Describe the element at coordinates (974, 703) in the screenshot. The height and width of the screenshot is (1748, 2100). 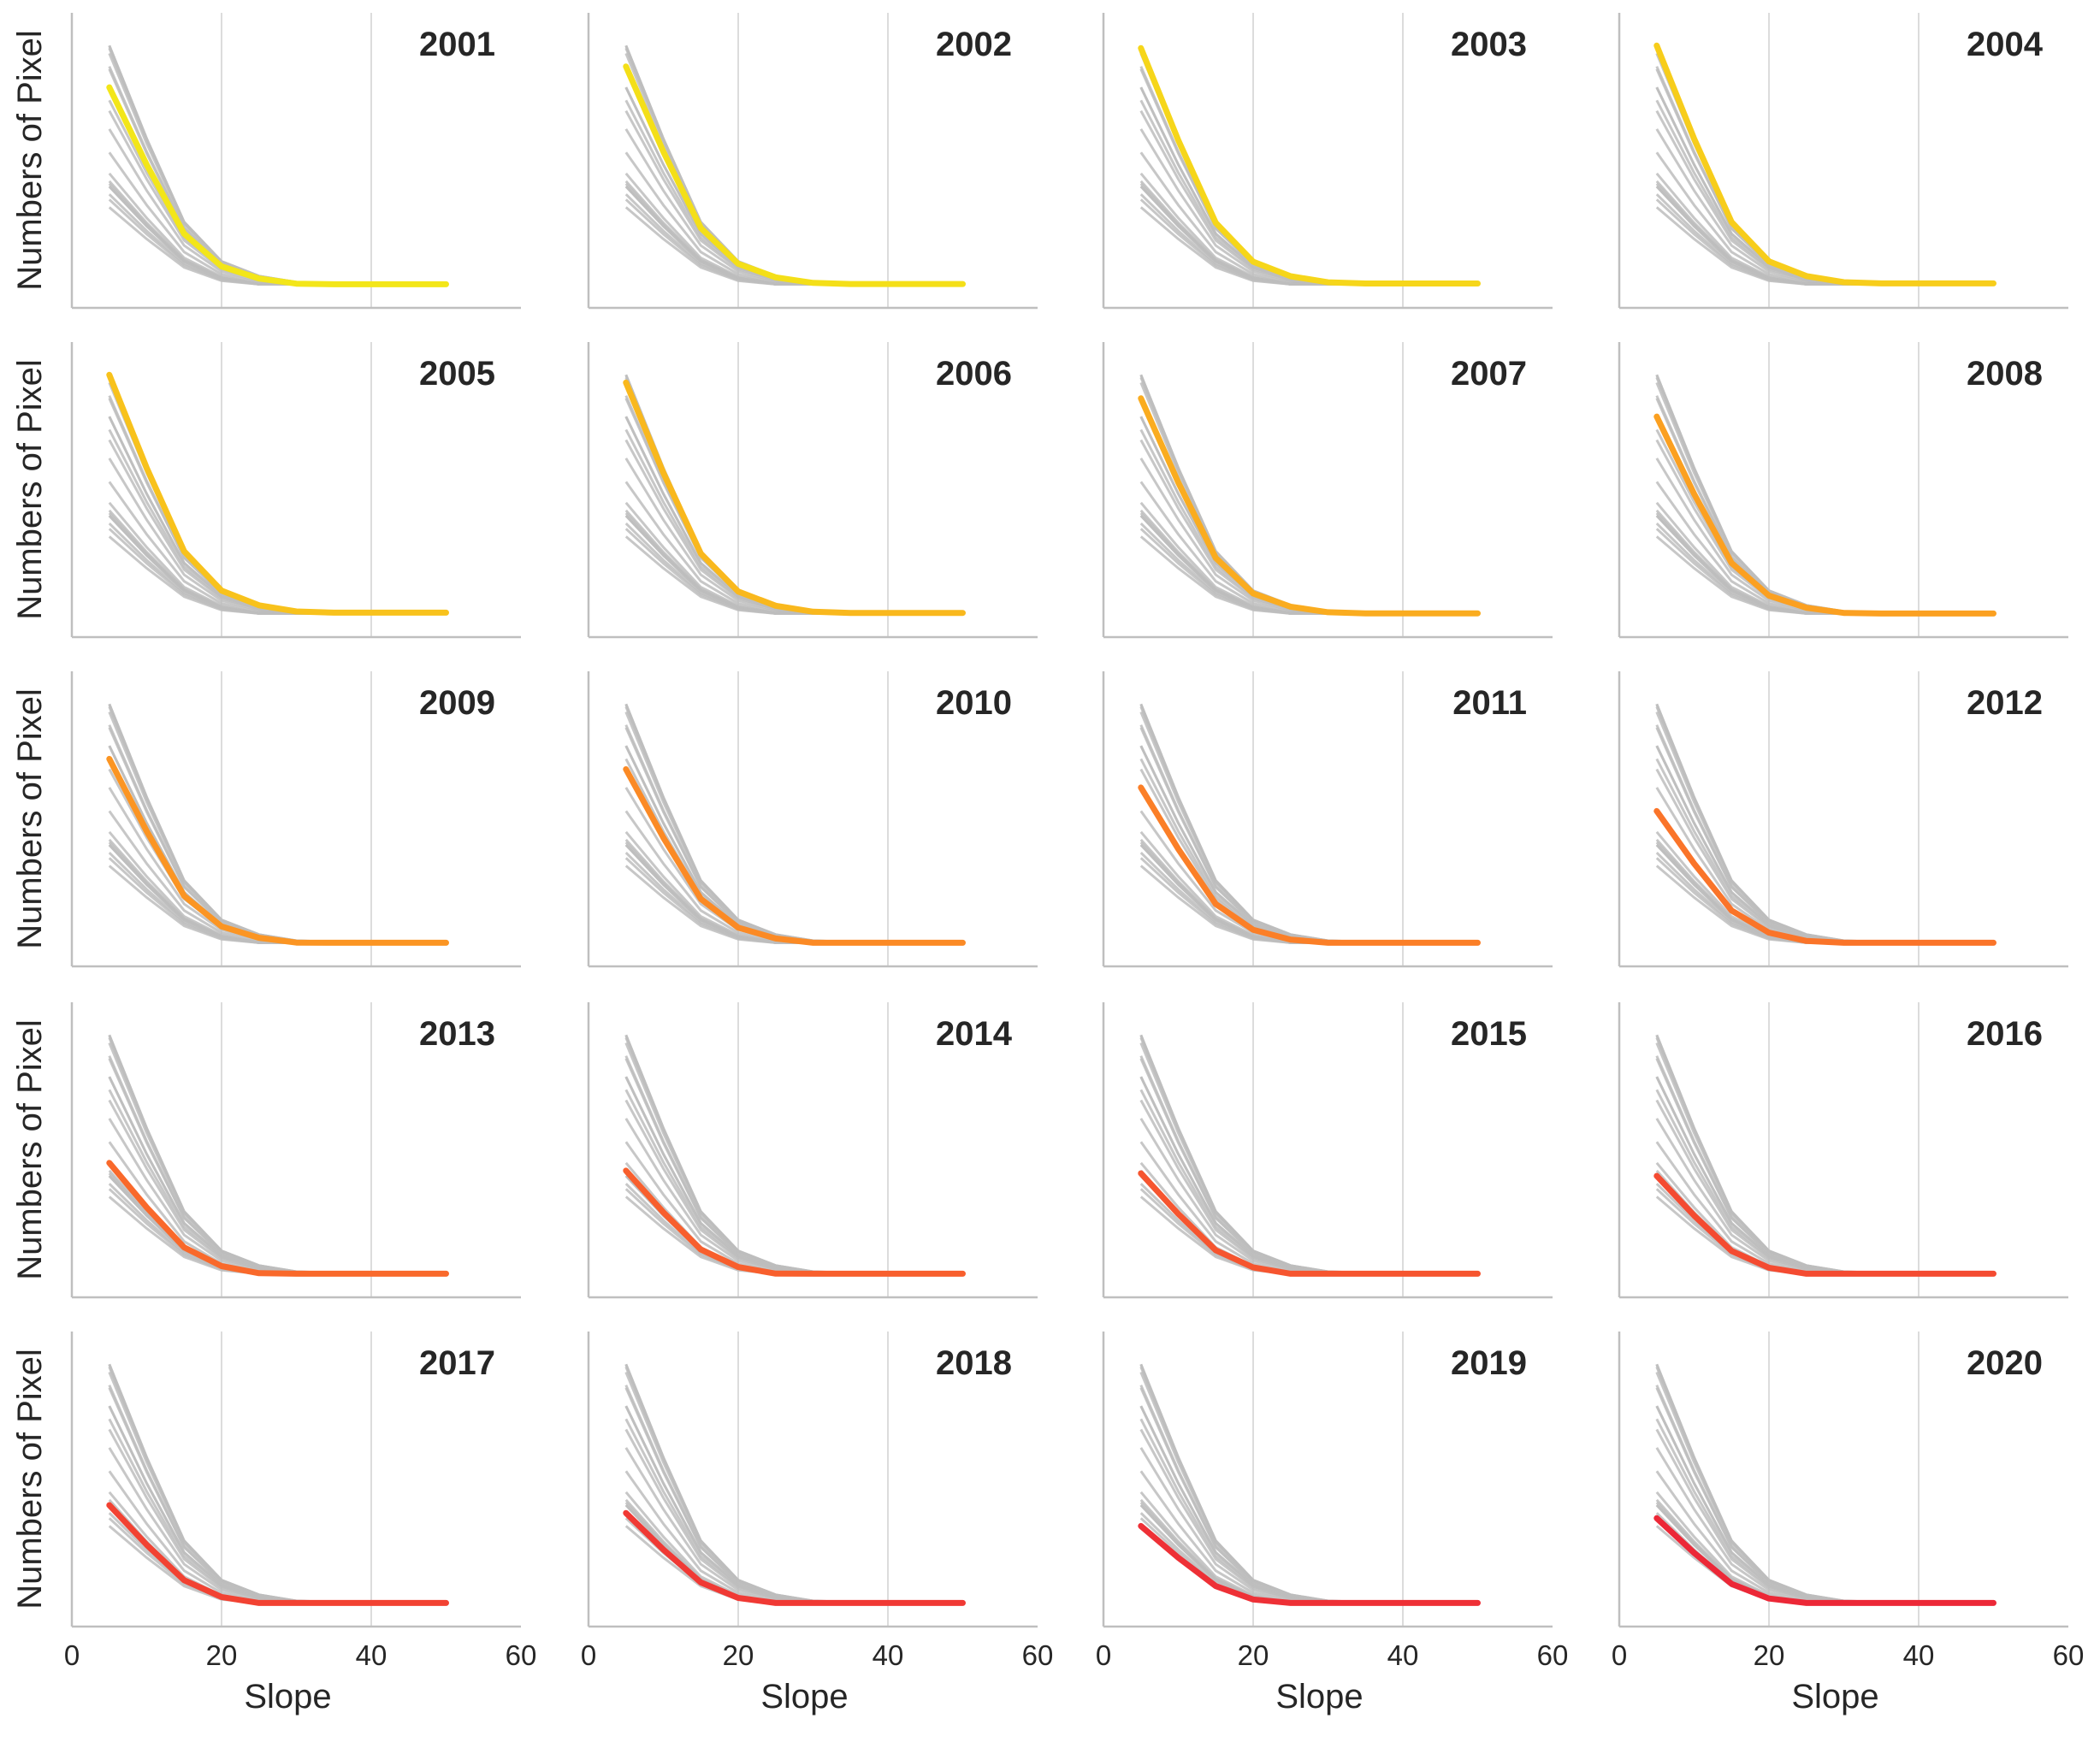
I see `panel-title: 2010` at that location.